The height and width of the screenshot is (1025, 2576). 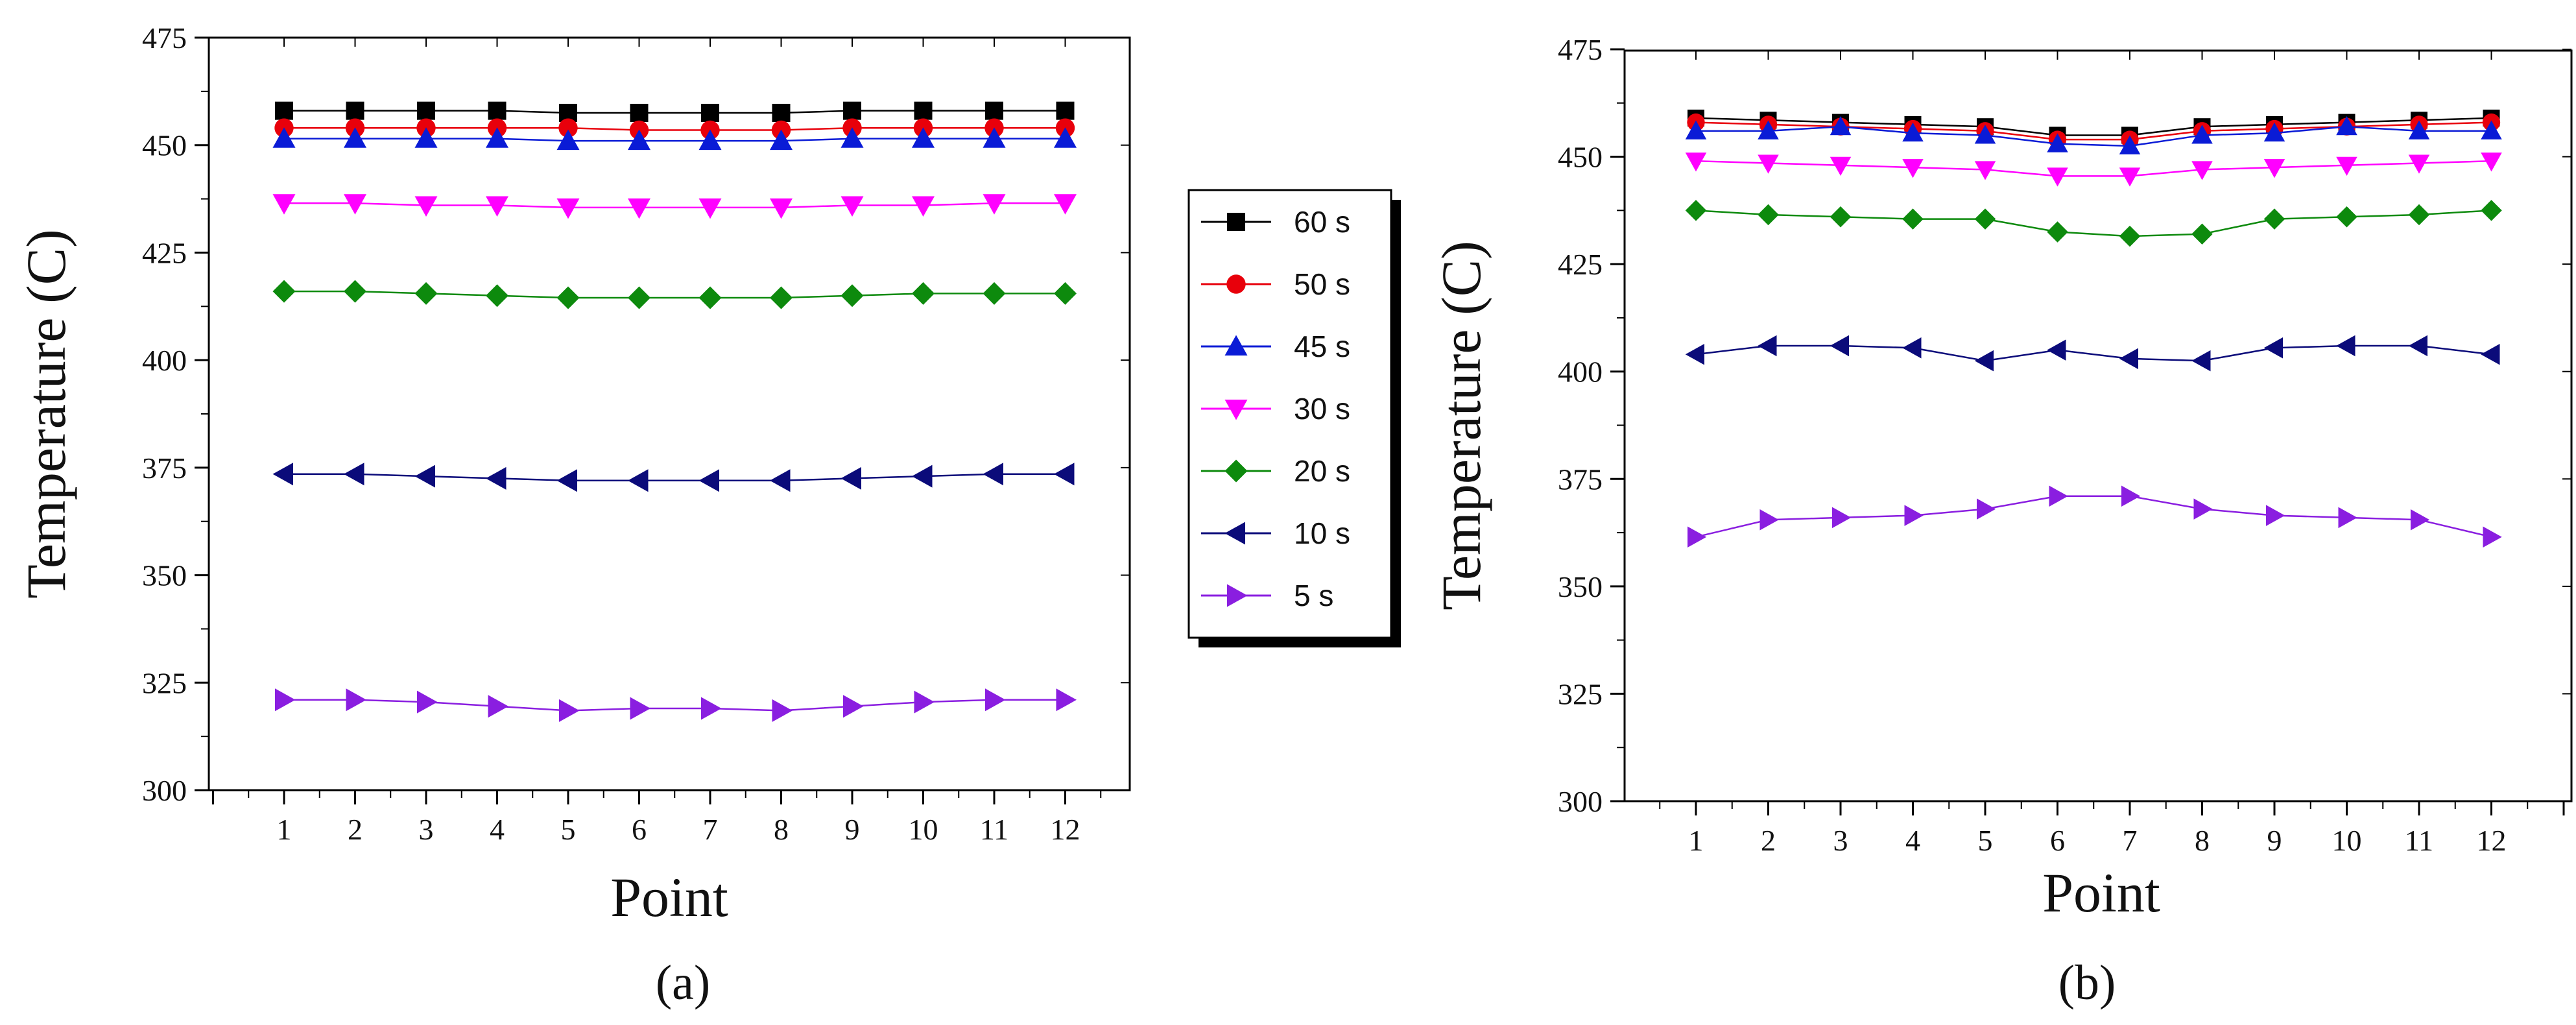 What do you see at coordinates (683, 983) in the screenshot?
I see `panel-label-a: (a)` at bounding box center [683, 983].